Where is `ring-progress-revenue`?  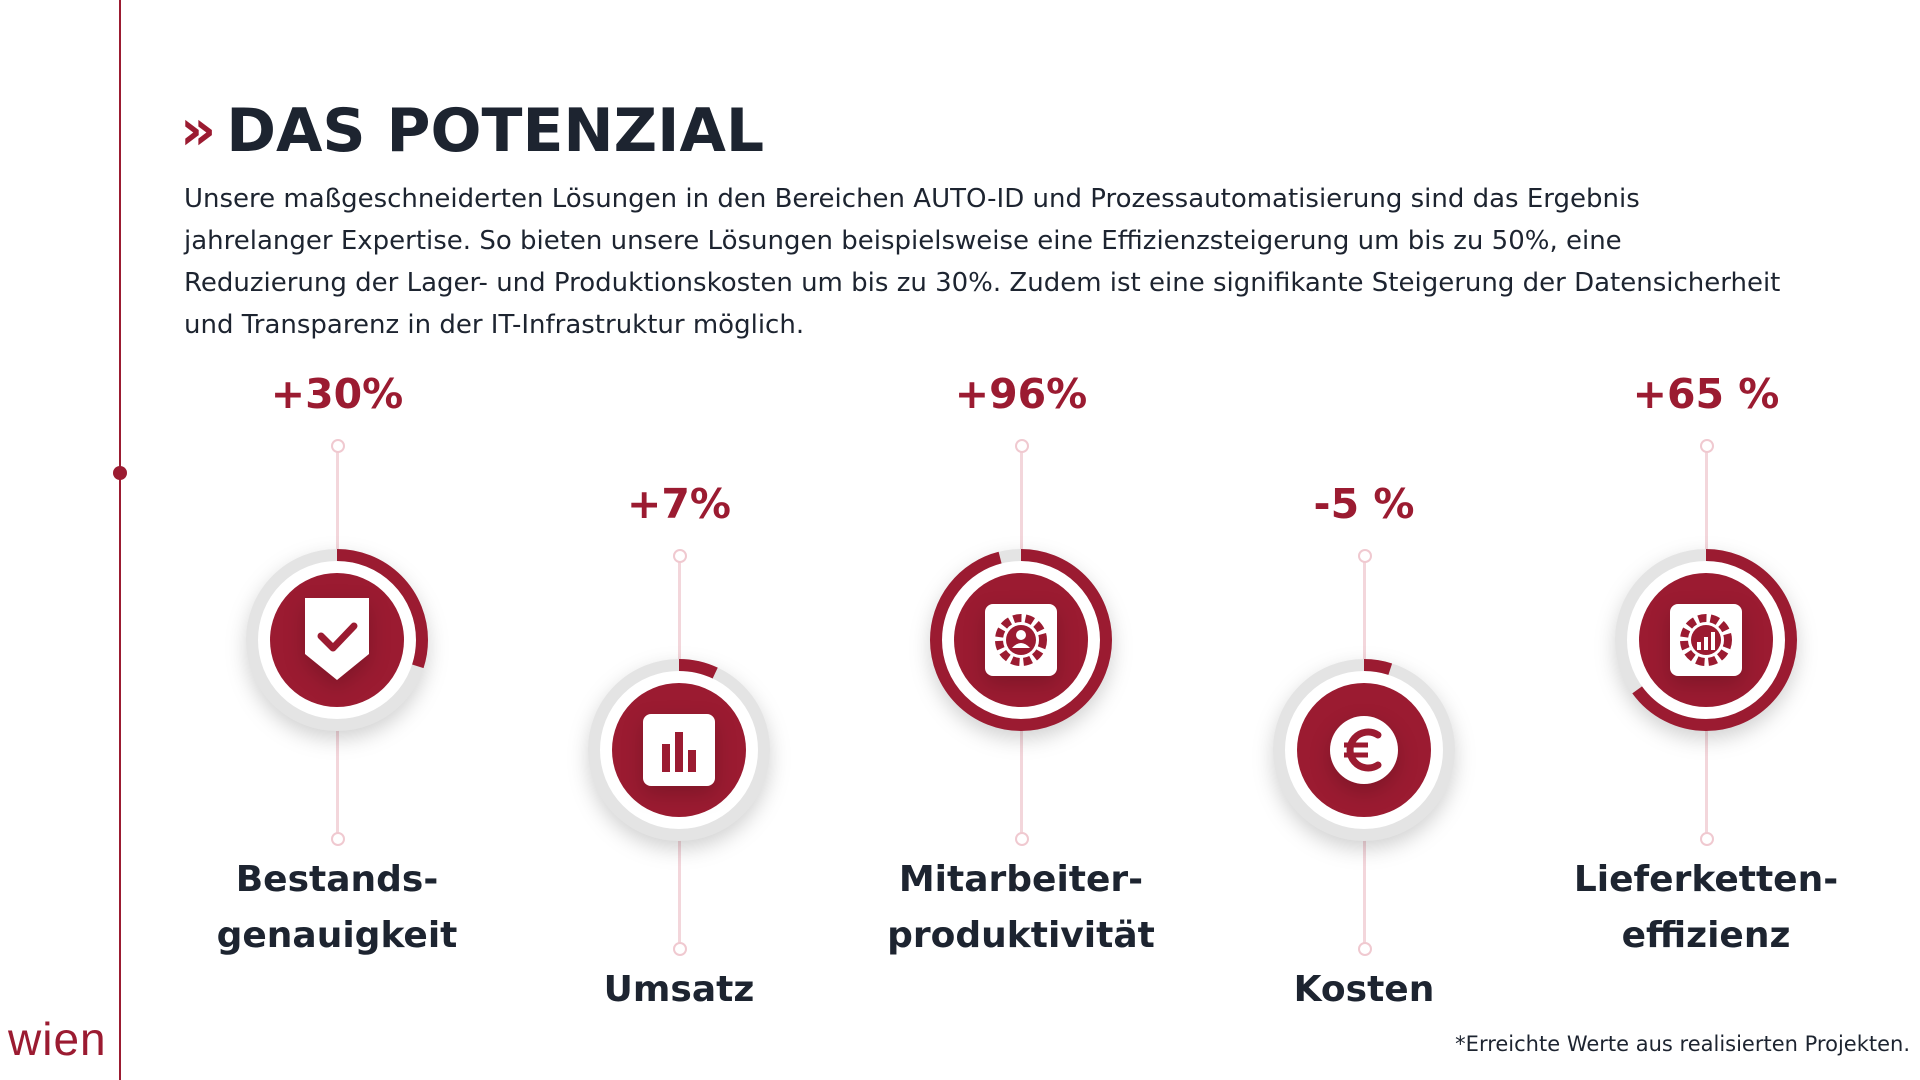
ring-progress-revenue is located at coordinates (679, 750).